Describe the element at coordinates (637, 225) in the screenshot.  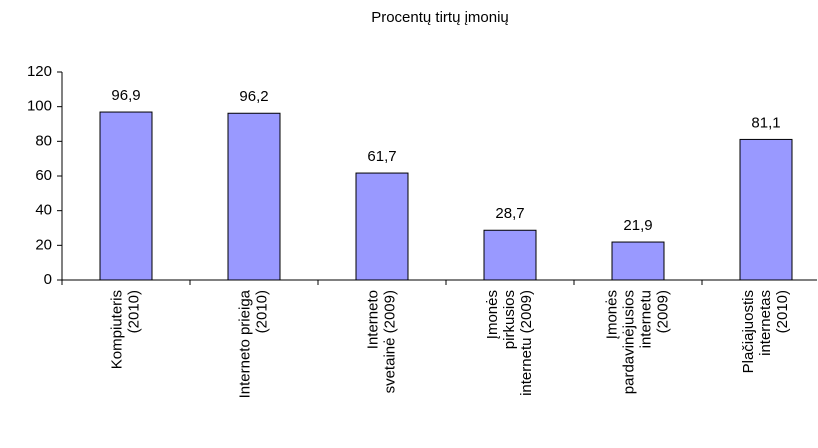
I see `value-label: 21,9` at that location.